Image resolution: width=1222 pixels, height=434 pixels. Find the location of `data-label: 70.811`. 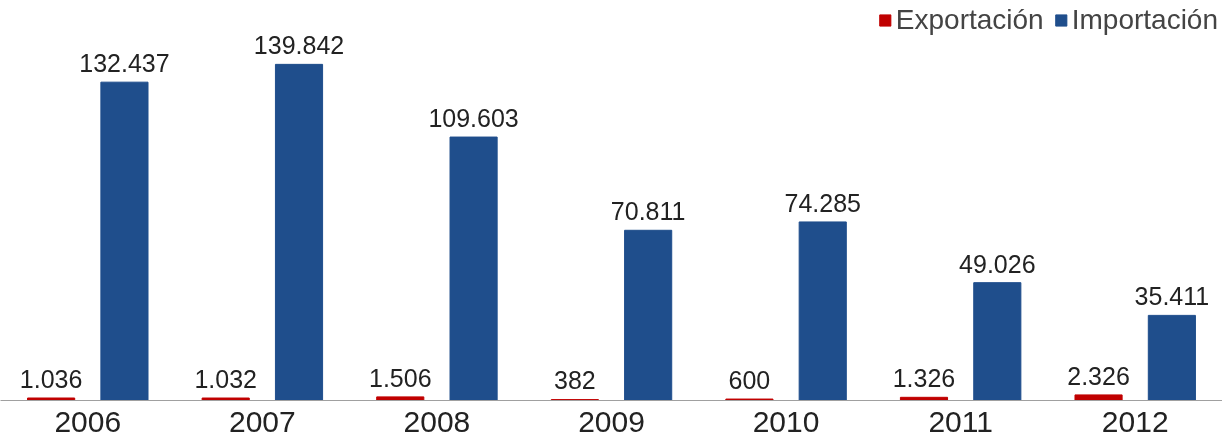

data-label: 70.811 is located at coordinates (648, 211).